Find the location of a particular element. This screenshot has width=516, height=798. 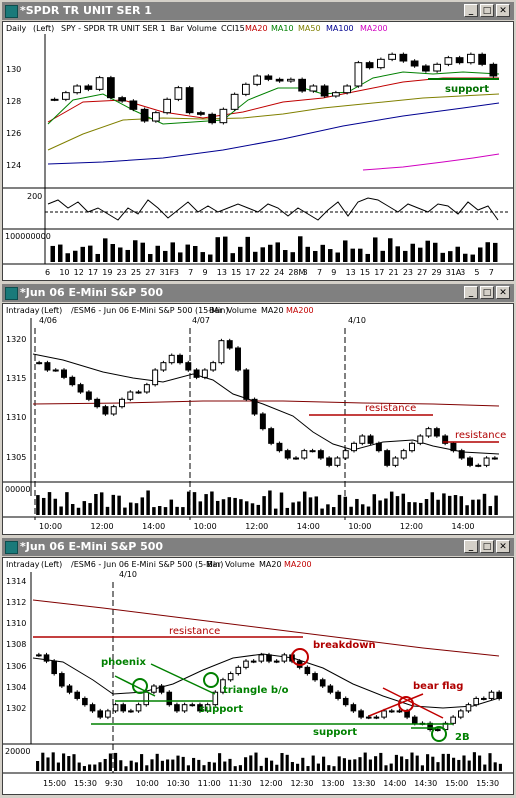

header-type: Bar is located at coordinates (216, 310).